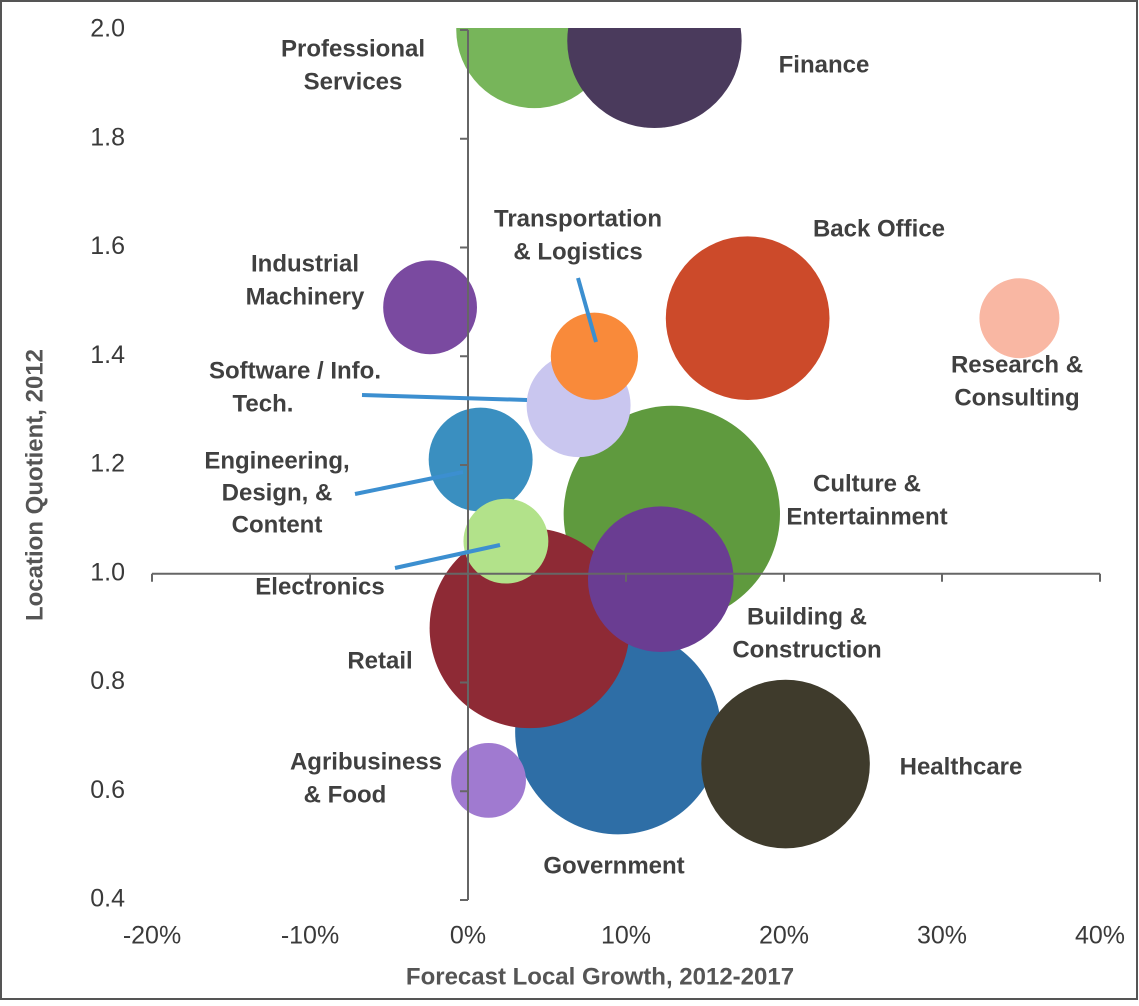 Image resolution: width=1139 pixels, height=1006 pixels. What do you see at coordinates (866, 516) in the screenshot?
I see `bubble-label: Entertainment` at bounding box center [866, 516].